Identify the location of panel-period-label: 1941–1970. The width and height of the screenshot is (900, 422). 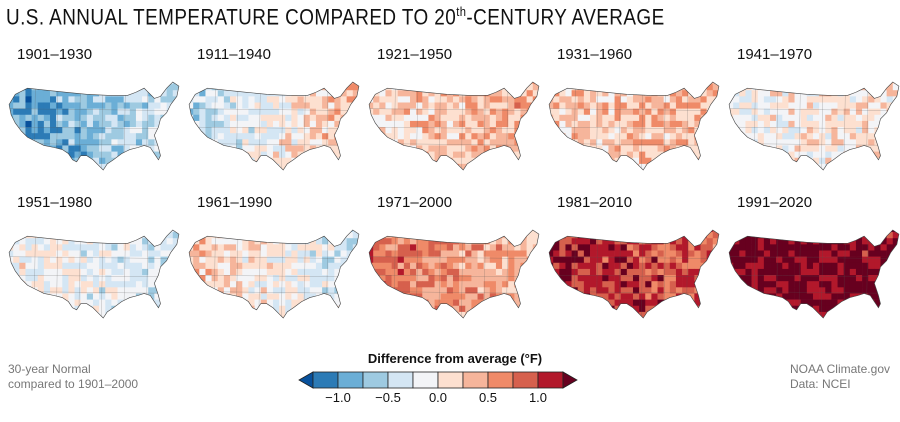
(775, 54).